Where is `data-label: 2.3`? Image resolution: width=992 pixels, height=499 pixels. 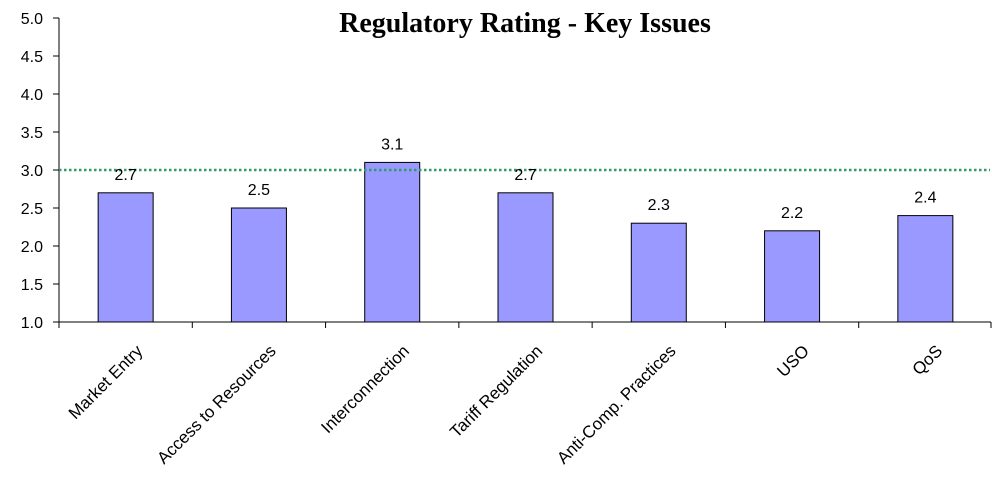 data-label: 2.3 is located at coordinates (659, 205).